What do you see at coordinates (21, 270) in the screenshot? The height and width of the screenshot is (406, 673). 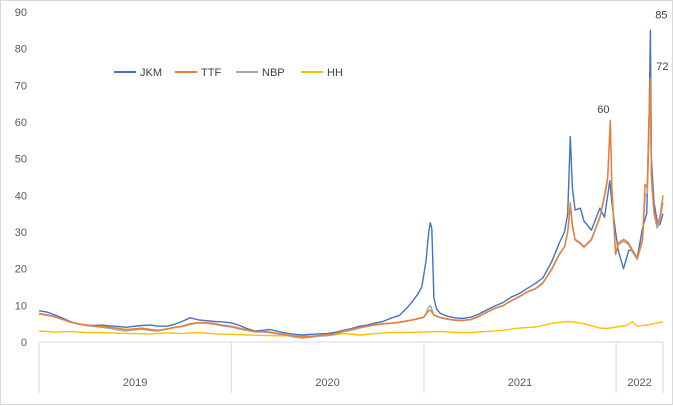 I see `y-tick-label: 20` at bounding box center [21, 270].